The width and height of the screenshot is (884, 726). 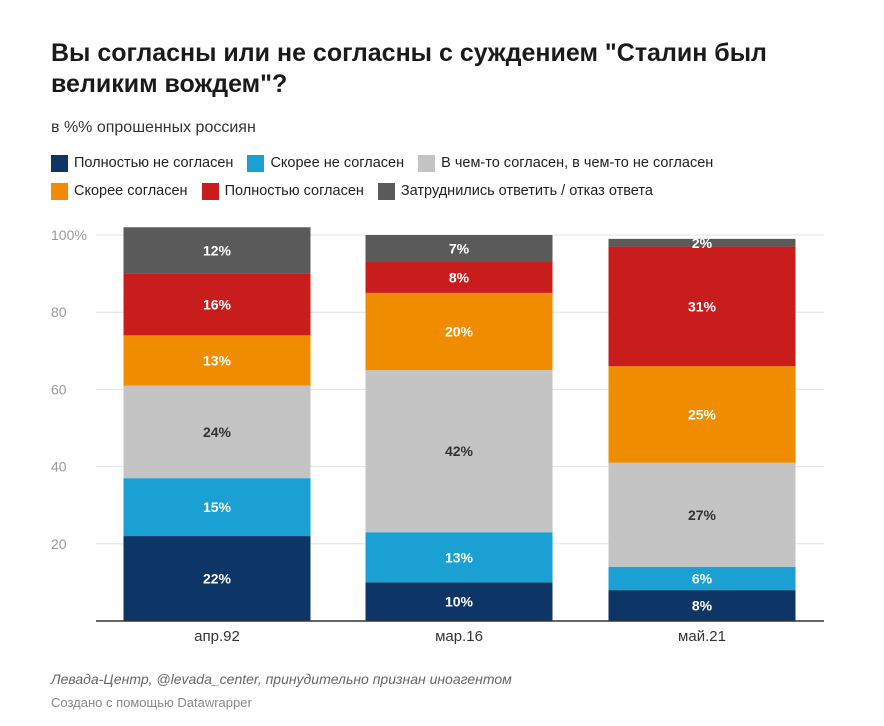 I want to click on x-tick-label: апр.92, so click(x=217, y=636).